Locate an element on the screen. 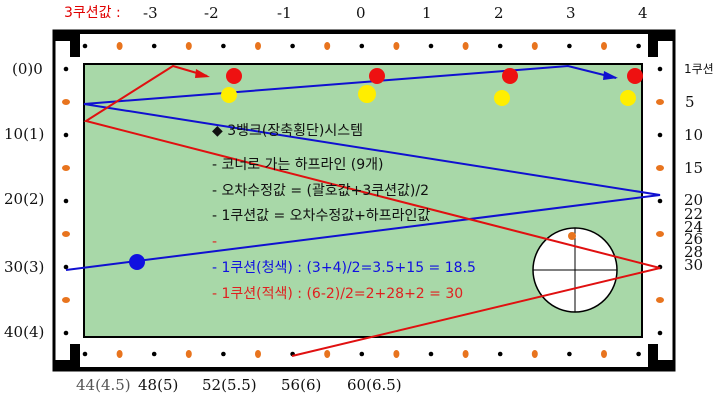 The height and width of the screenshot is (400, 723). top-value-label: -2 is located at coordinates (211, 13).